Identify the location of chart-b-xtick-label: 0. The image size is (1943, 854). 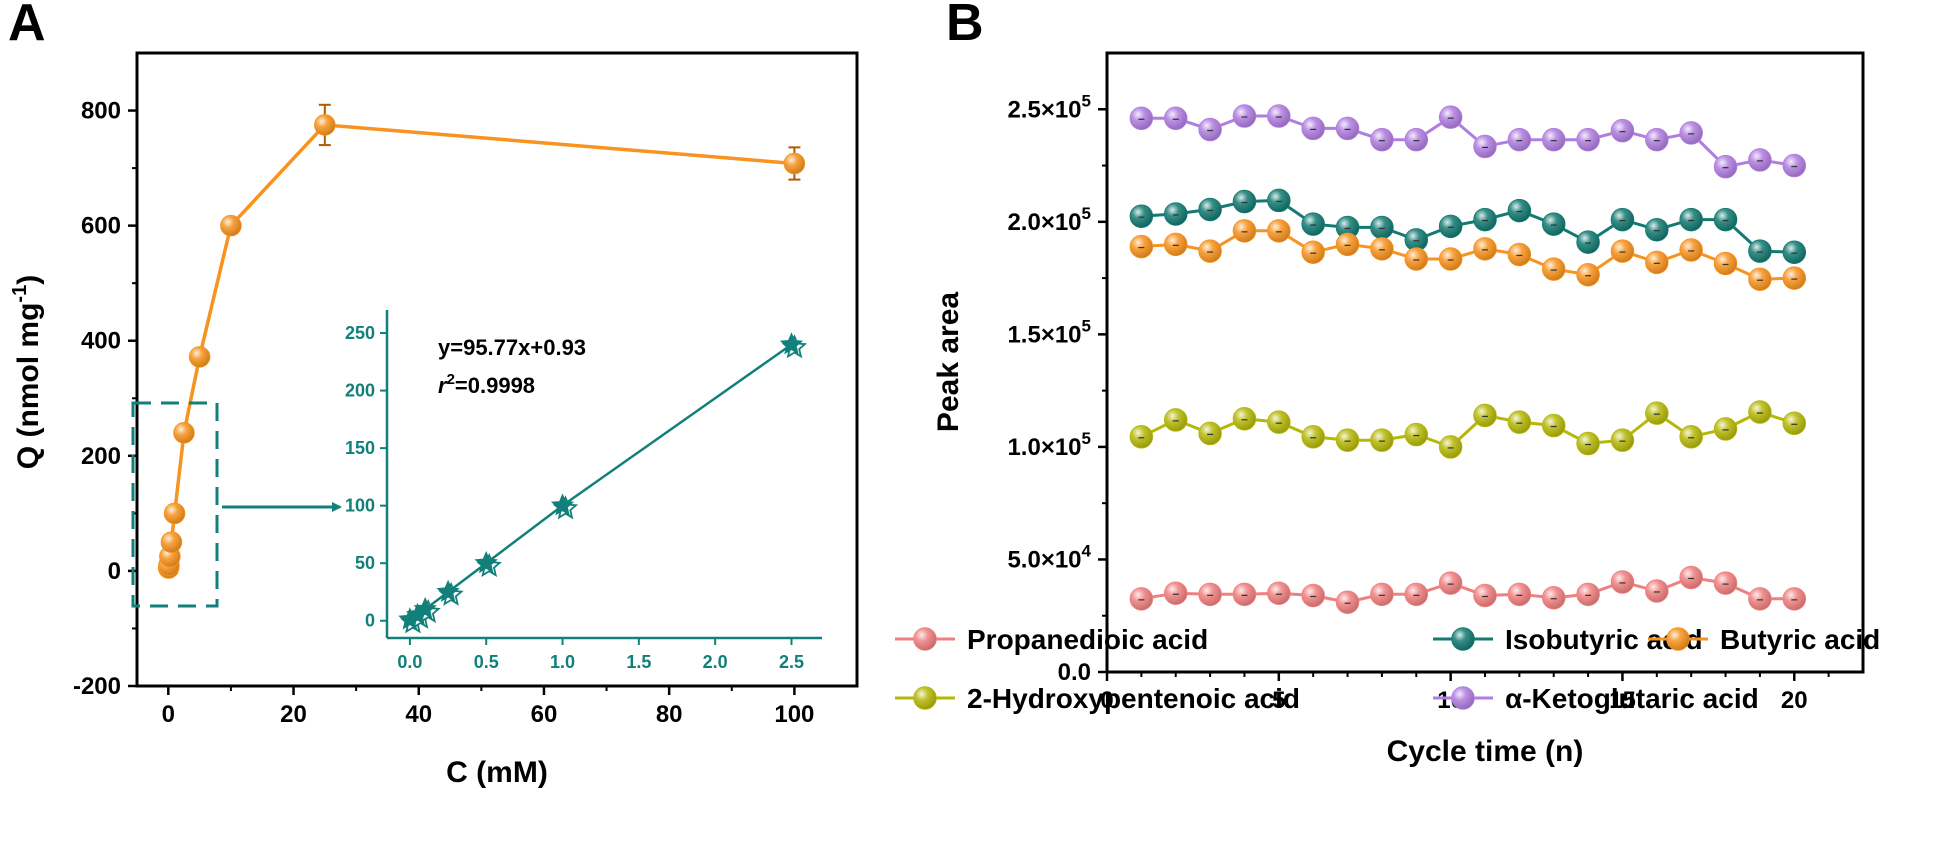
(1106, 700).